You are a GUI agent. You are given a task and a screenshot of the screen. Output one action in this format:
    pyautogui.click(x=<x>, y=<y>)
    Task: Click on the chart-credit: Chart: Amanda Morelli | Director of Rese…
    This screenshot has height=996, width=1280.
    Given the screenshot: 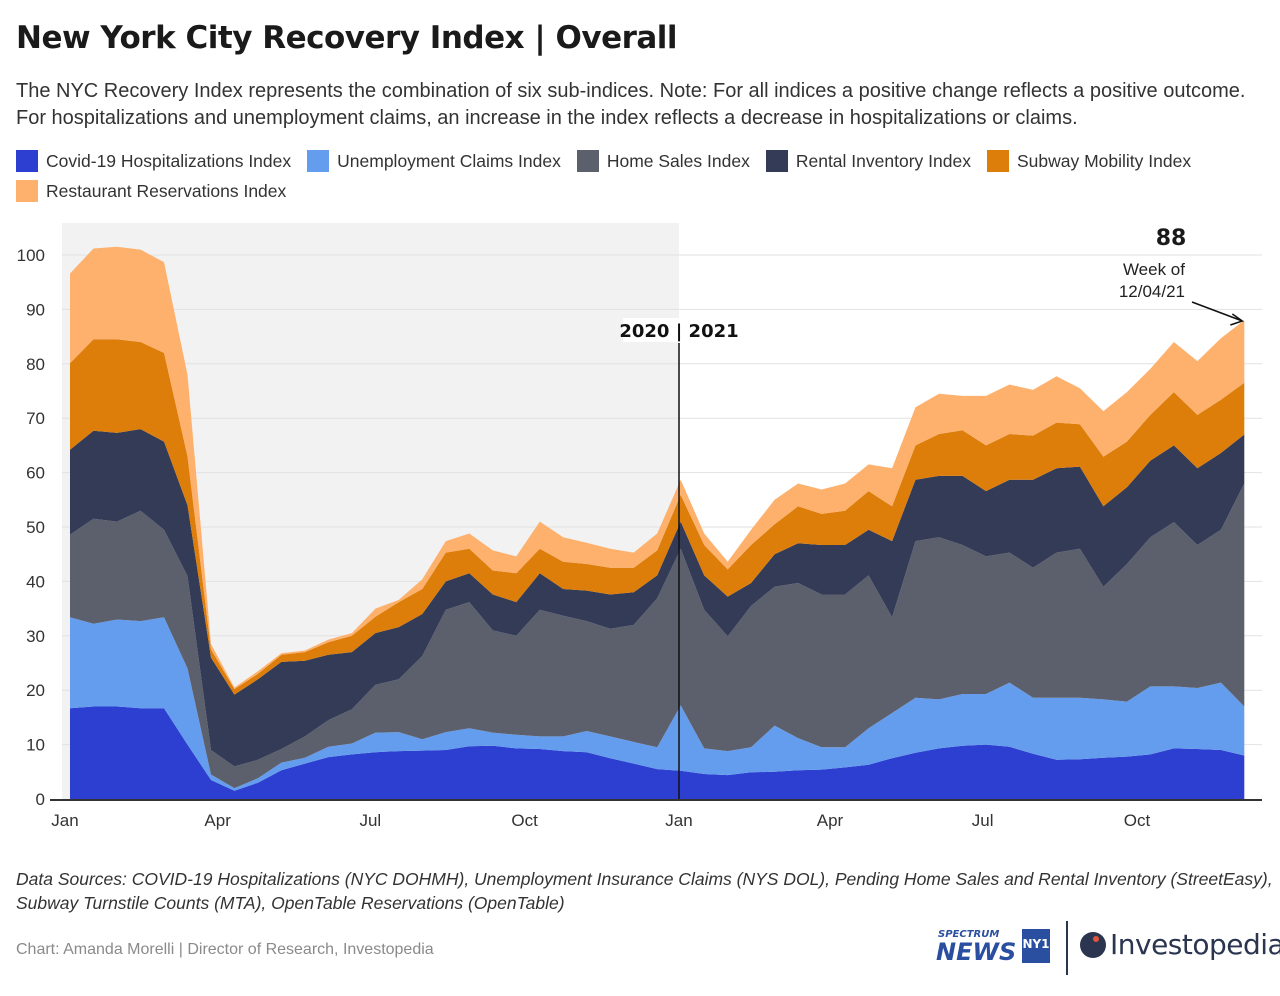 What is the action you would take?
    pyautogui.click(x=225, y=949)
    